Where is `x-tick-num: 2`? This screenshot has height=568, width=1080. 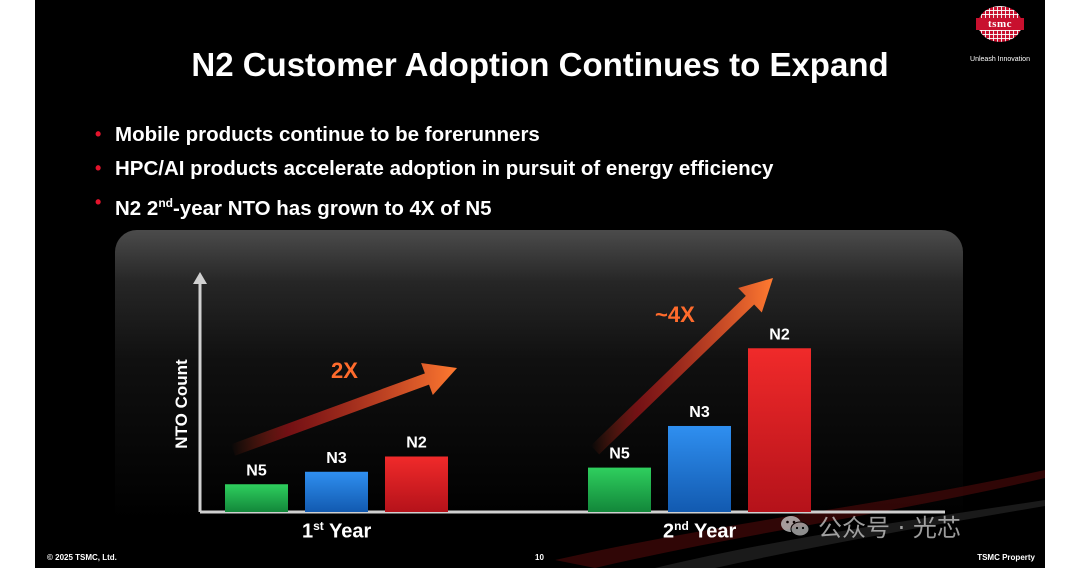 x-tick-num: 2 is located at coordinates (669, 531).